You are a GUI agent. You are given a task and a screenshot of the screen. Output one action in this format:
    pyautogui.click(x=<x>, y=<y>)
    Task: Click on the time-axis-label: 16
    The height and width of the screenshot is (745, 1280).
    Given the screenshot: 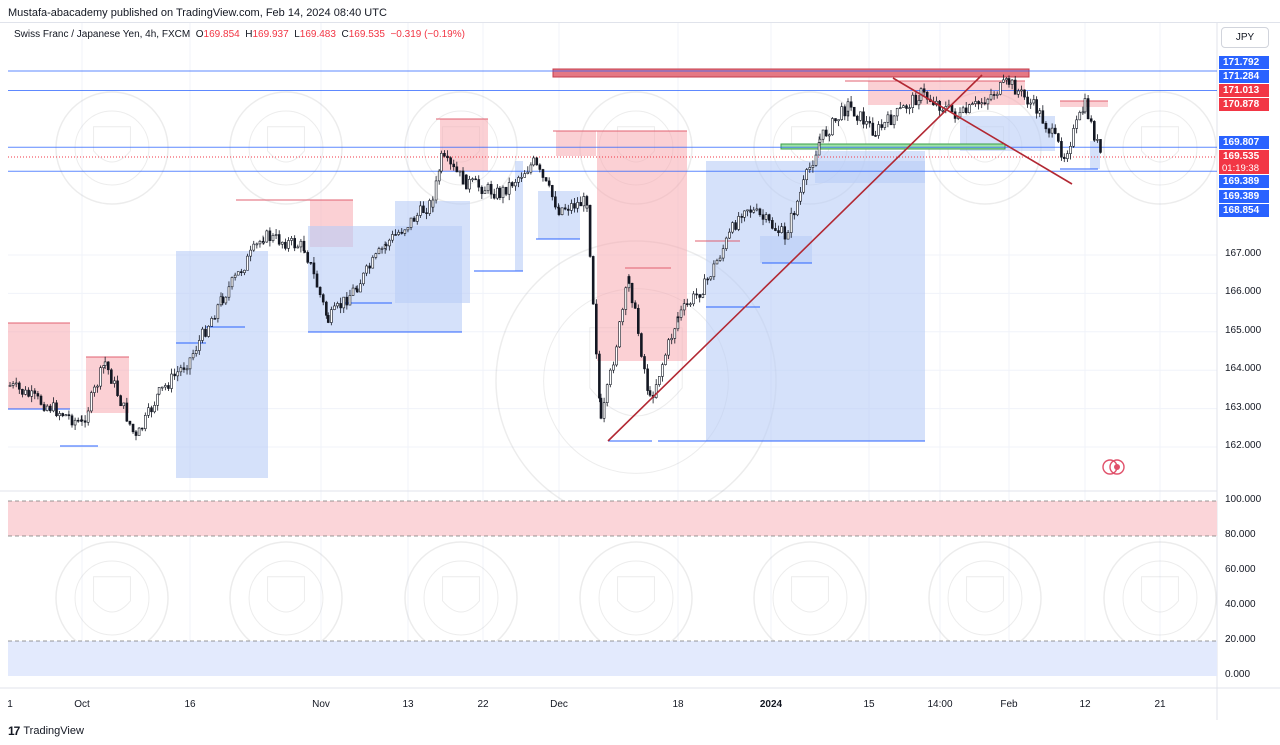 What is the action you would take?
    pyautogui.click(x=190, y=704)
    